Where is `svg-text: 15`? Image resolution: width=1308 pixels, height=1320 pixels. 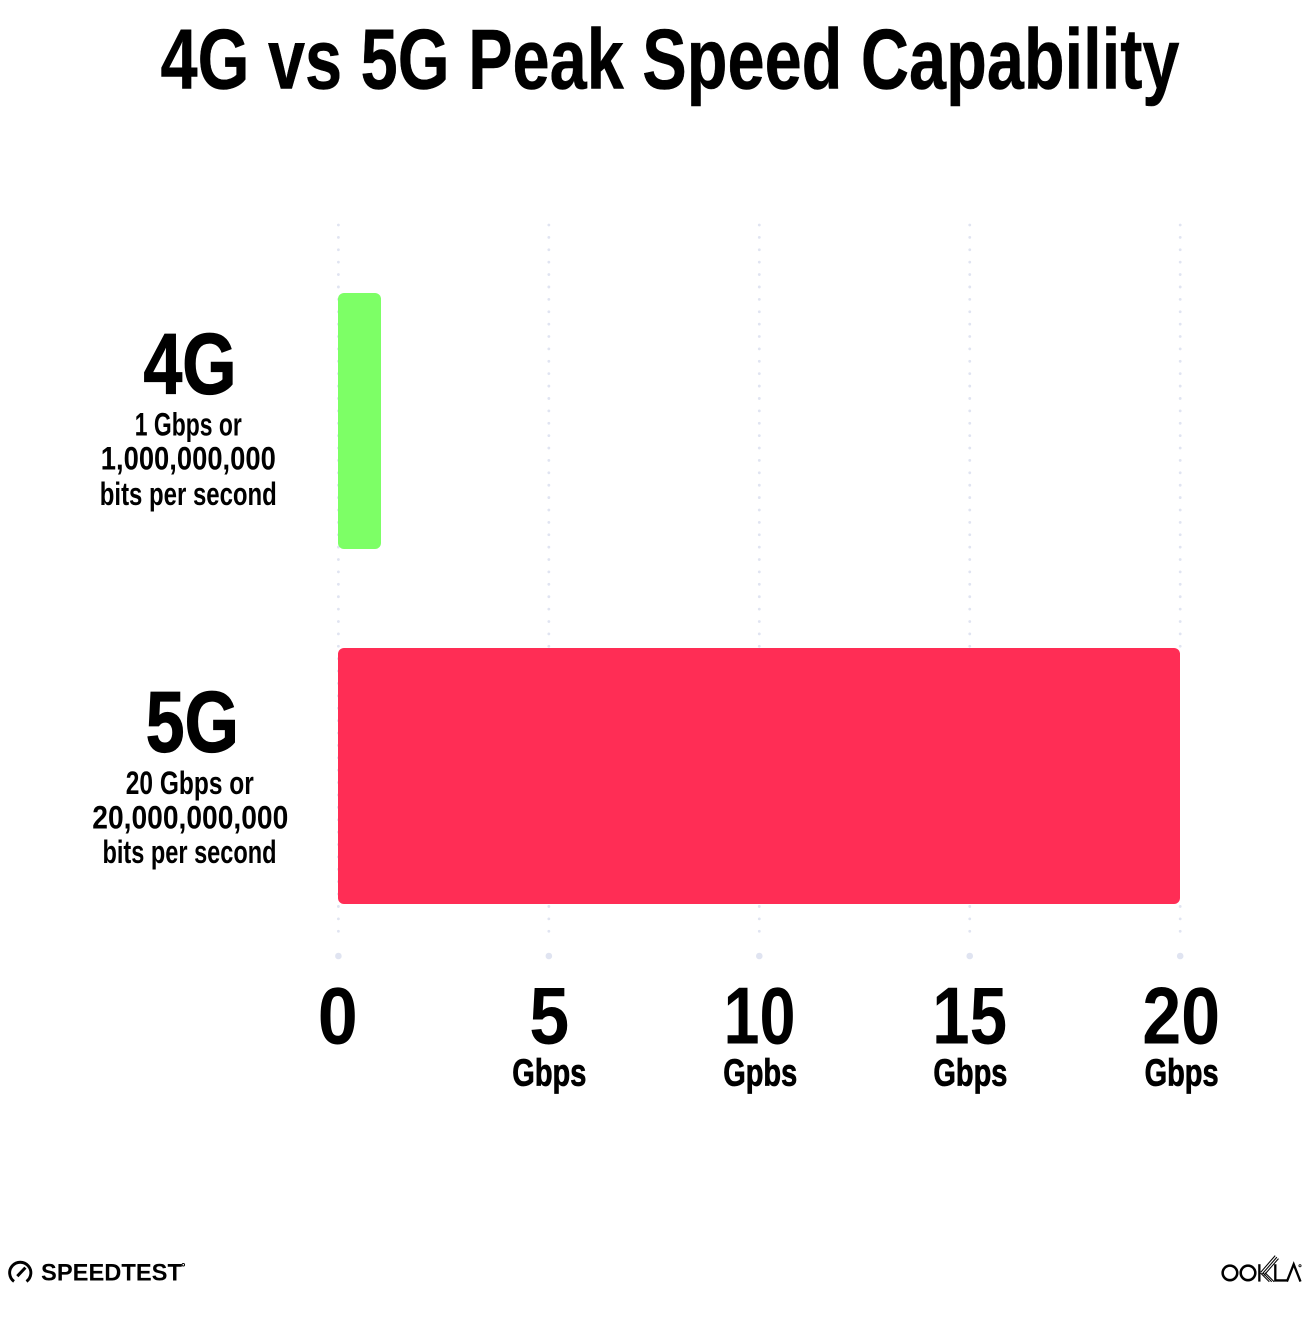 svg-text: 15 is located at coordinates (969, 1016).